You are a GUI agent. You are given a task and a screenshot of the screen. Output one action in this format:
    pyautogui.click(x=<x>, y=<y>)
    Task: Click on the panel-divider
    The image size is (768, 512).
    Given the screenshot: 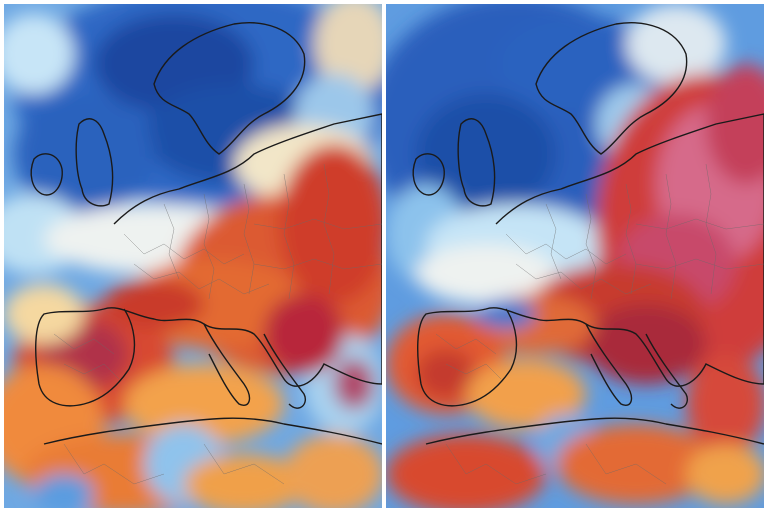 What is the action you would take?
    pyautogui.click(x=384, y=256)
    